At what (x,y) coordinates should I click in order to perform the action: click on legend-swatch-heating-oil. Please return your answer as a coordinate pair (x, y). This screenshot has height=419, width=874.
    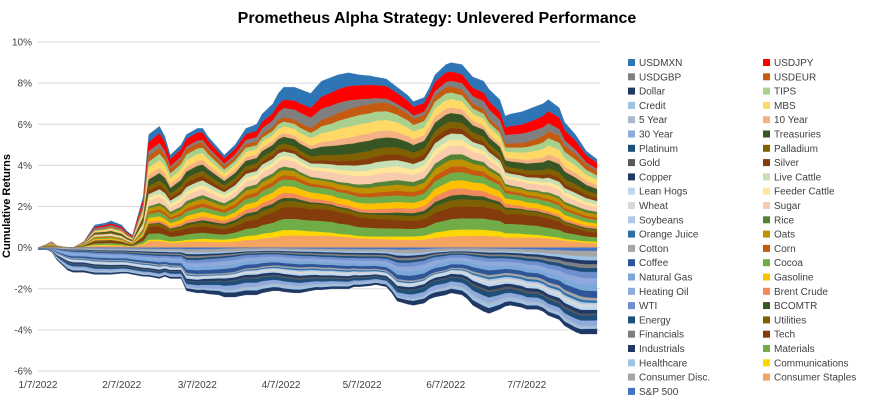
    Looking at the image, I should click on (631, 291).